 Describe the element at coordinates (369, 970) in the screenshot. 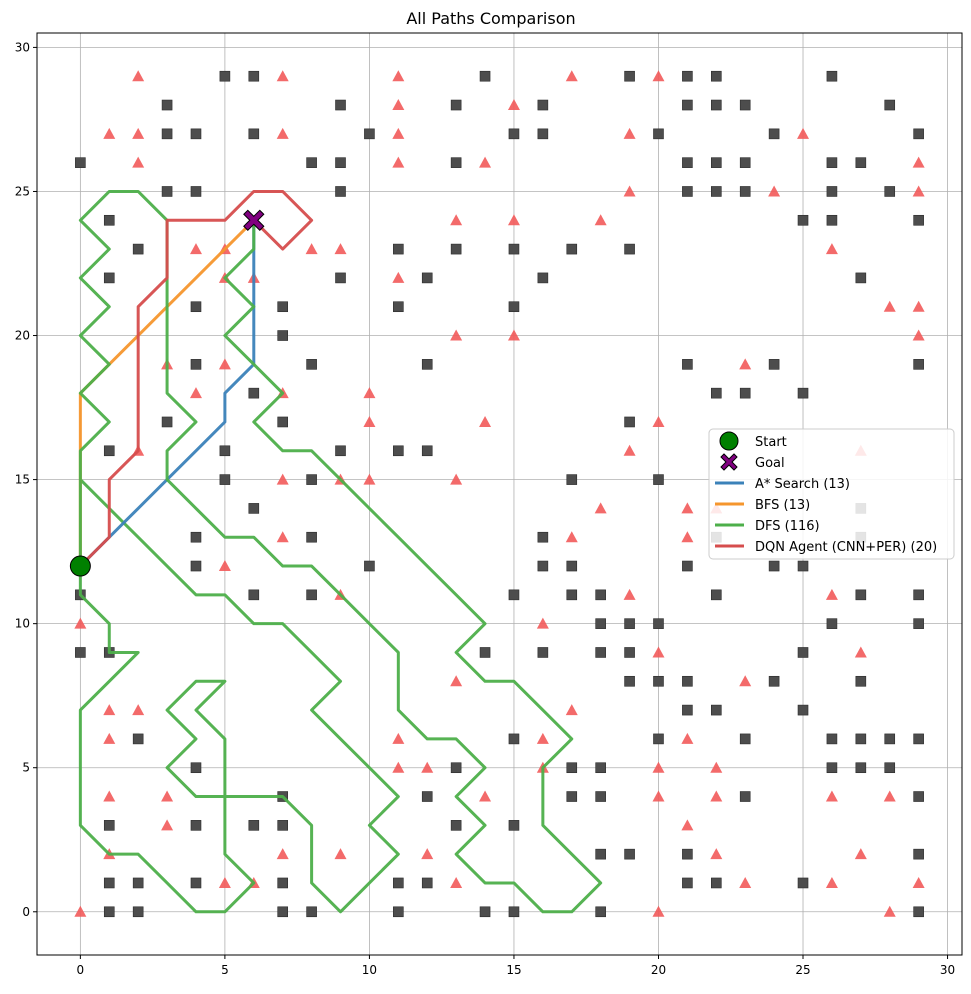

I see `x-tick-label: 10` at that location.